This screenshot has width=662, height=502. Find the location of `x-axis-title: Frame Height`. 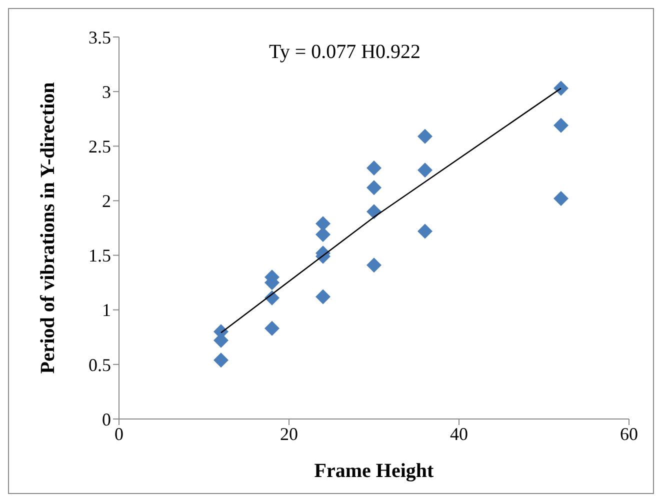

x-axis-title: Frame Height is located at coordinates (374, 471).